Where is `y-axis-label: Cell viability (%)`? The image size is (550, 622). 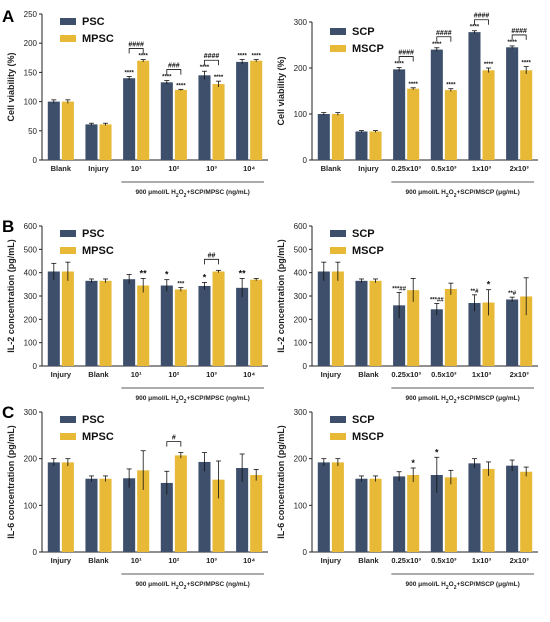 y-axis-label: Cell viability (%) is located at coordinates (11, 86).